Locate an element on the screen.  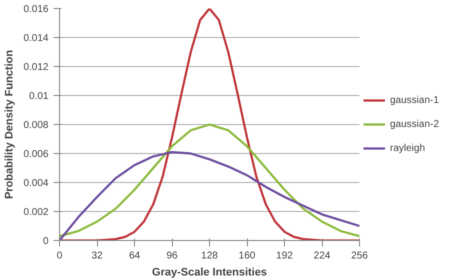
x-axis-title: Gray-Scale Intensities is located at coordinates (209, 272).